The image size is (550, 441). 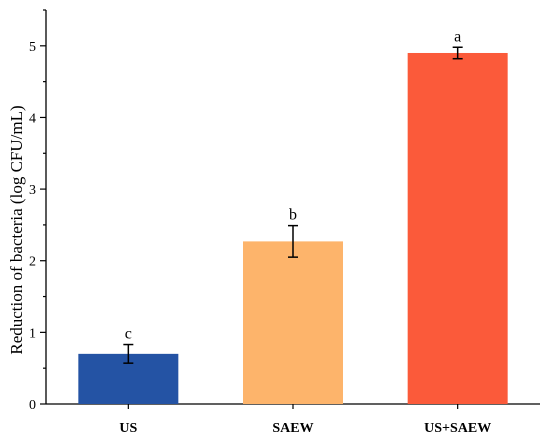 What do you see at coordinates (16, 229) in the screenshot?
I see `y-axis-title: Reduction of bacteria (log CFU/mL)` at bounding box center [16, 229].